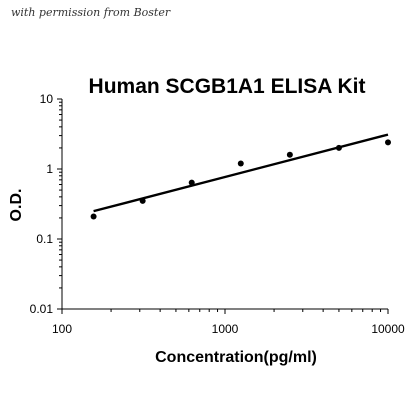 This screenshot has height=420, width=420. Describe the element at coordinates (91, 12) in the screenshot. I see `watermark-text: with permission from Boster` at that location.